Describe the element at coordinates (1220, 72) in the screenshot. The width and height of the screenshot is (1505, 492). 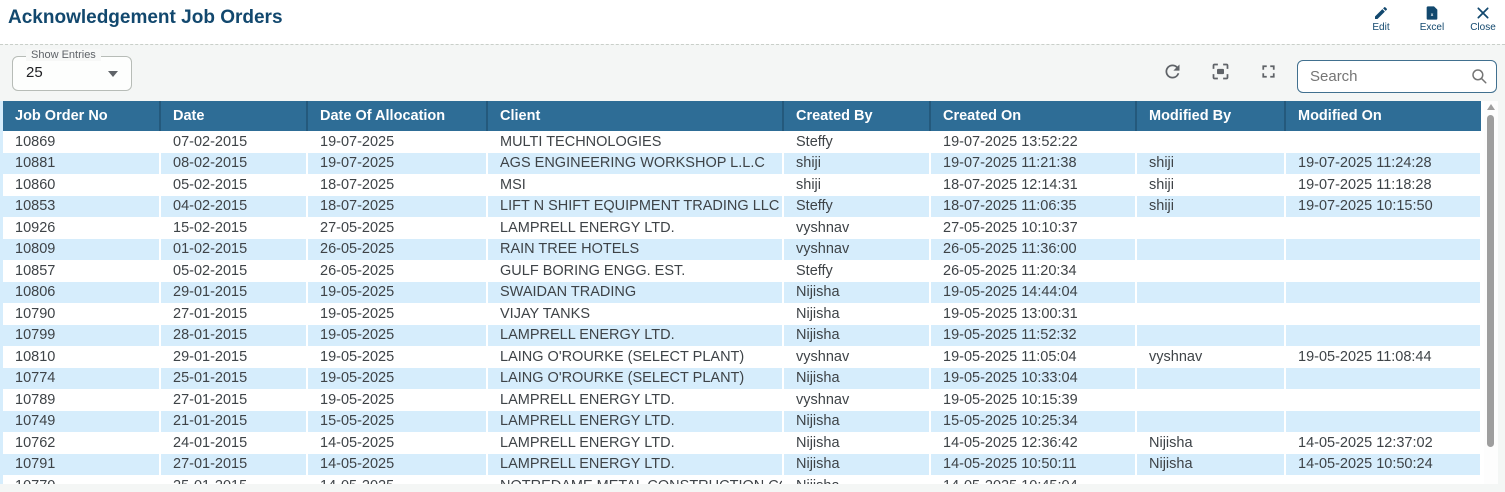
I see `actual-size-icon` at that location.